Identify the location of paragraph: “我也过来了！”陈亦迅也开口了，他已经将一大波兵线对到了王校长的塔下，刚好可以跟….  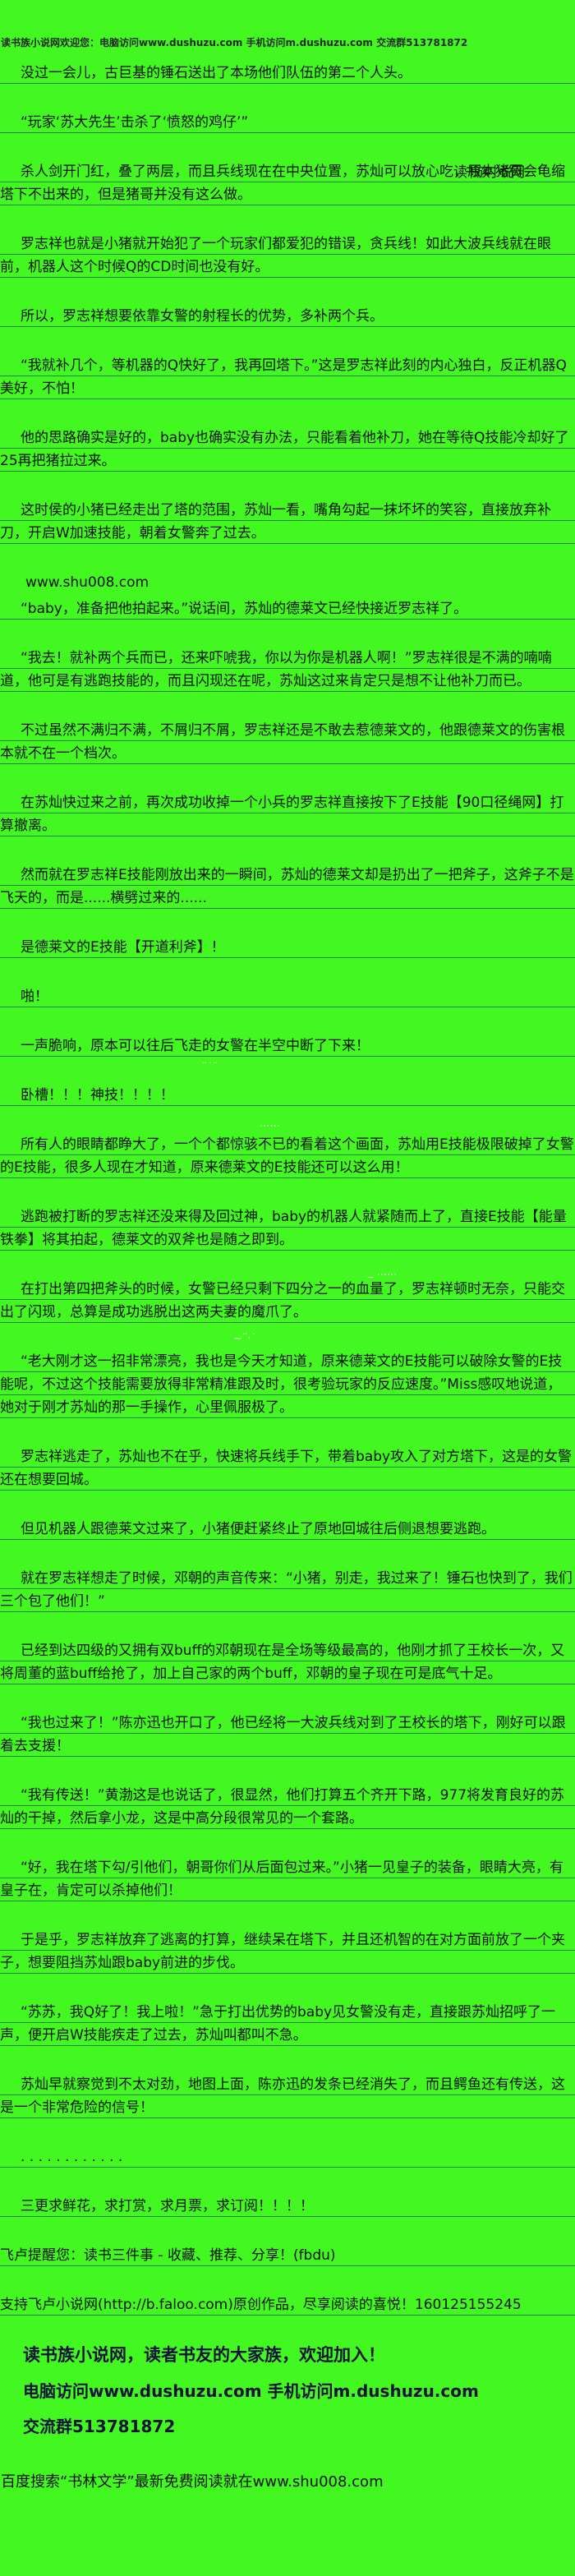
(287, 1735).